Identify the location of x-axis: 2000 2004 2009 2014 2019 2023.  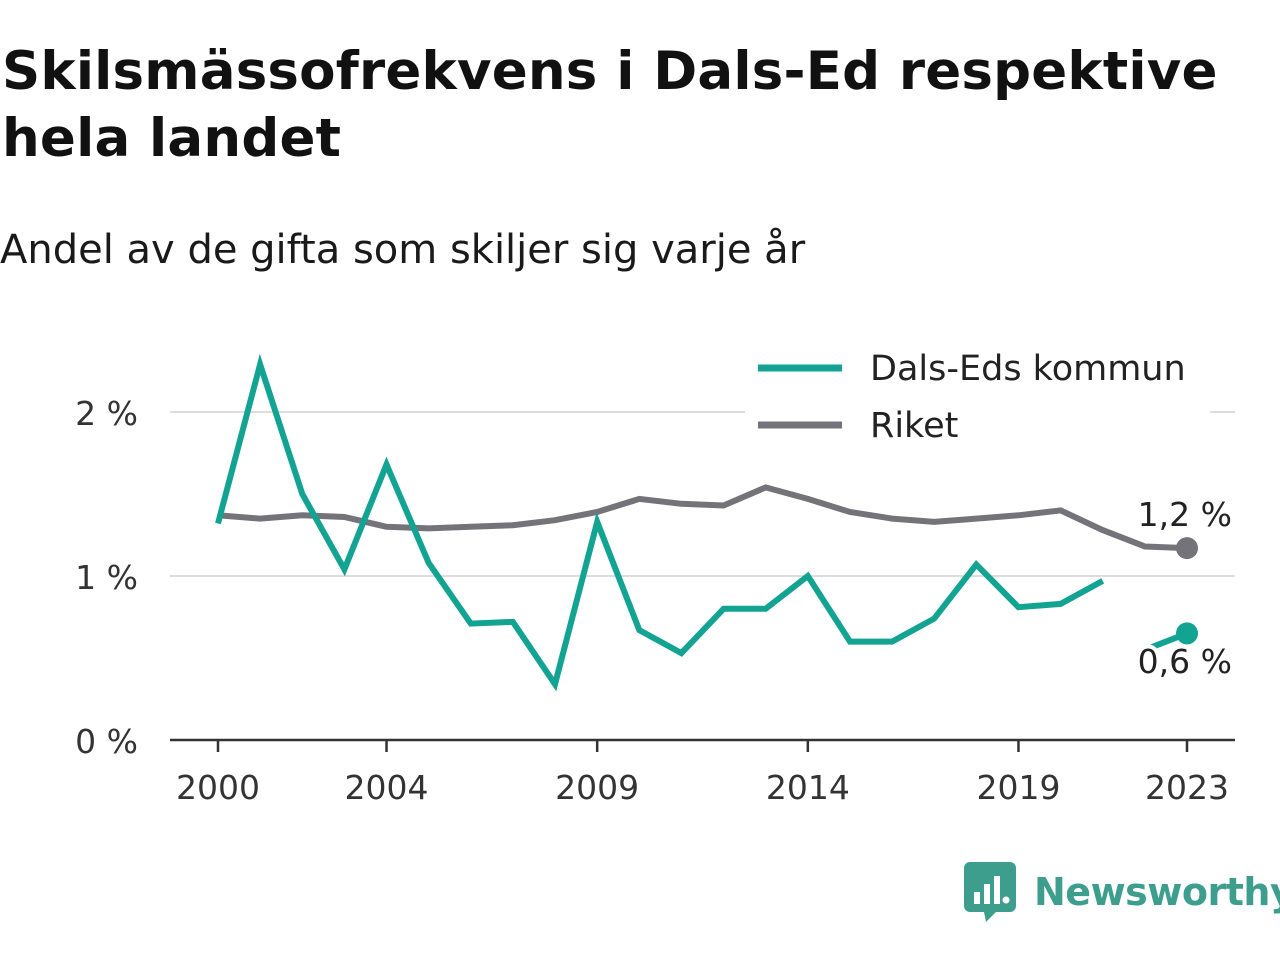
(702, 772).